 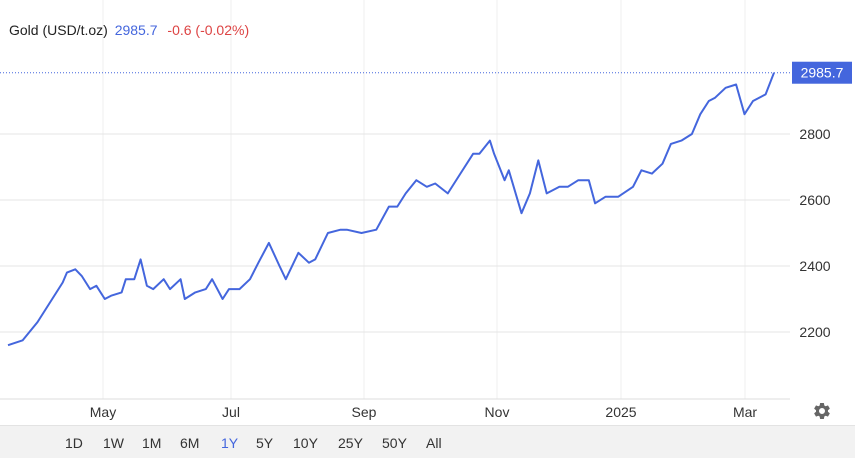 What do you see at coordinates (113, 443) in the screenshot?
I see `range-1w: 1W` at bounding box center [113, 443].